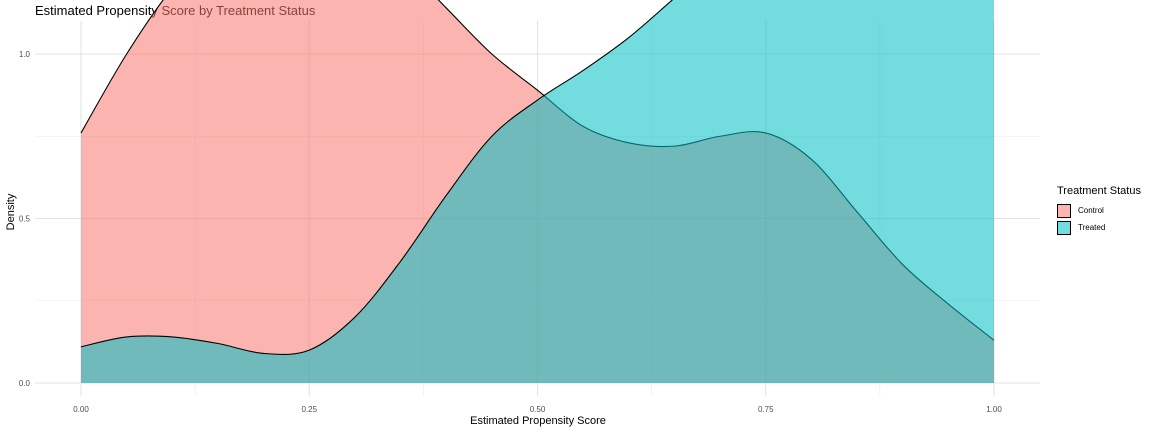  I want to click on legend-key-control, so click(1064, 210).